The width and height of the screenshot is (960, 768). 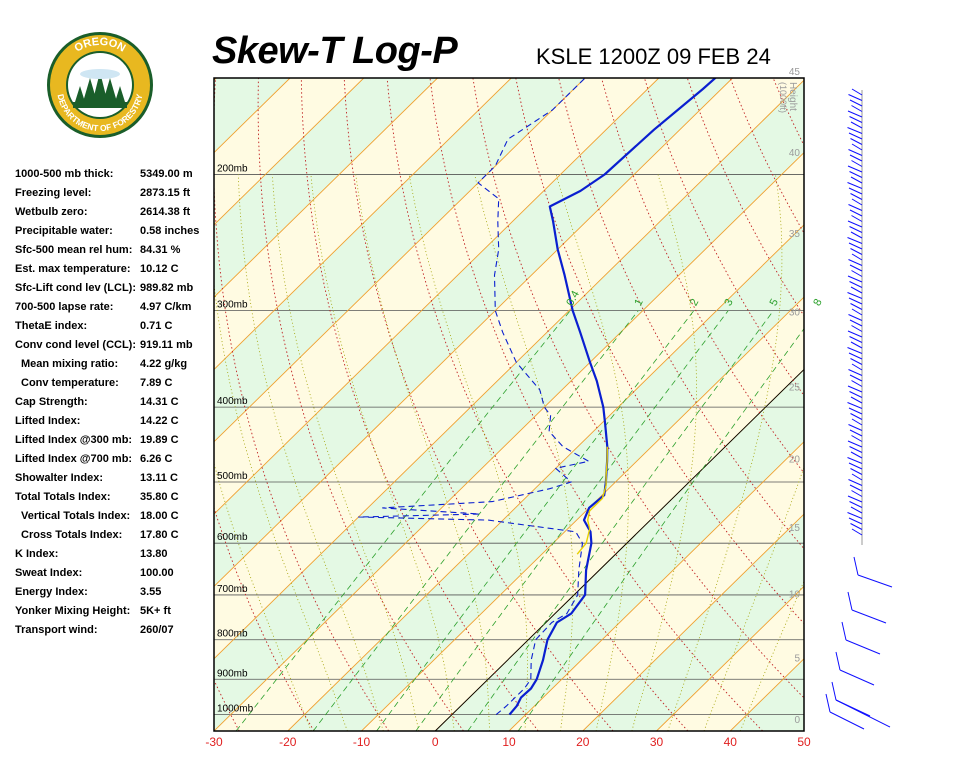 What do you see at coordinates (638, 302) in the screenshot?
I see `mixing-ratio-label: 1` at bounding box center [638, 302].